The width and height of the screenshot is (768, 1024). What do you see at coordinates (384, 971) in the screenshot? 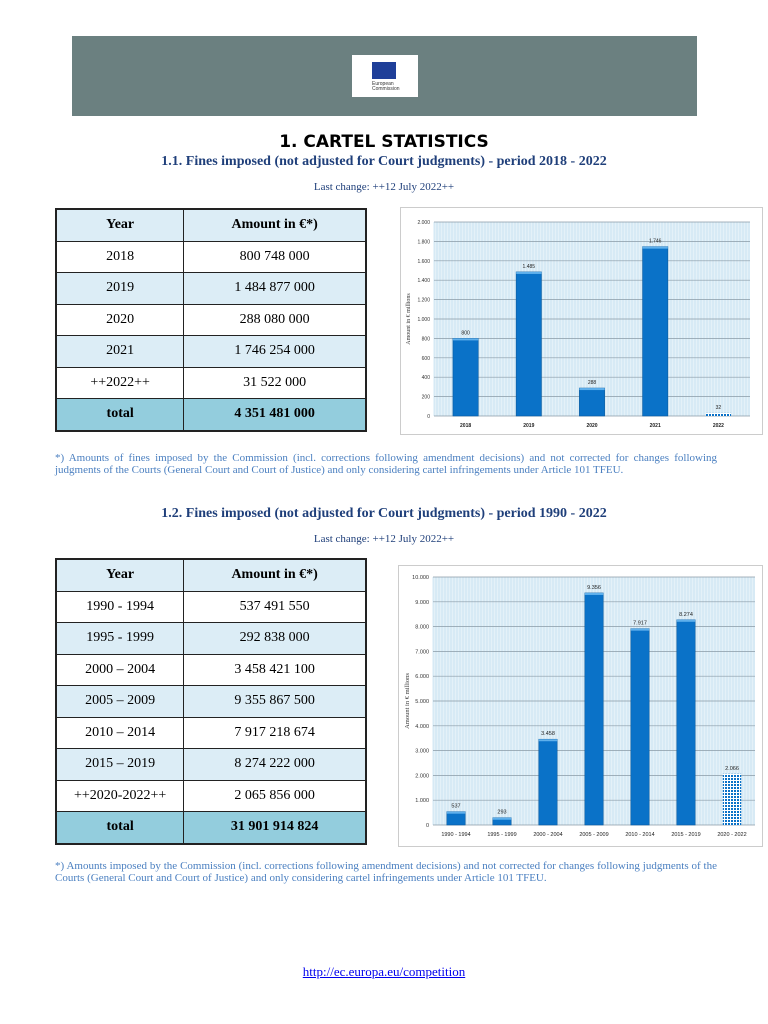
I see `competition-link: http://ec.europa.eu/competition` at bounding box center [384, 971].